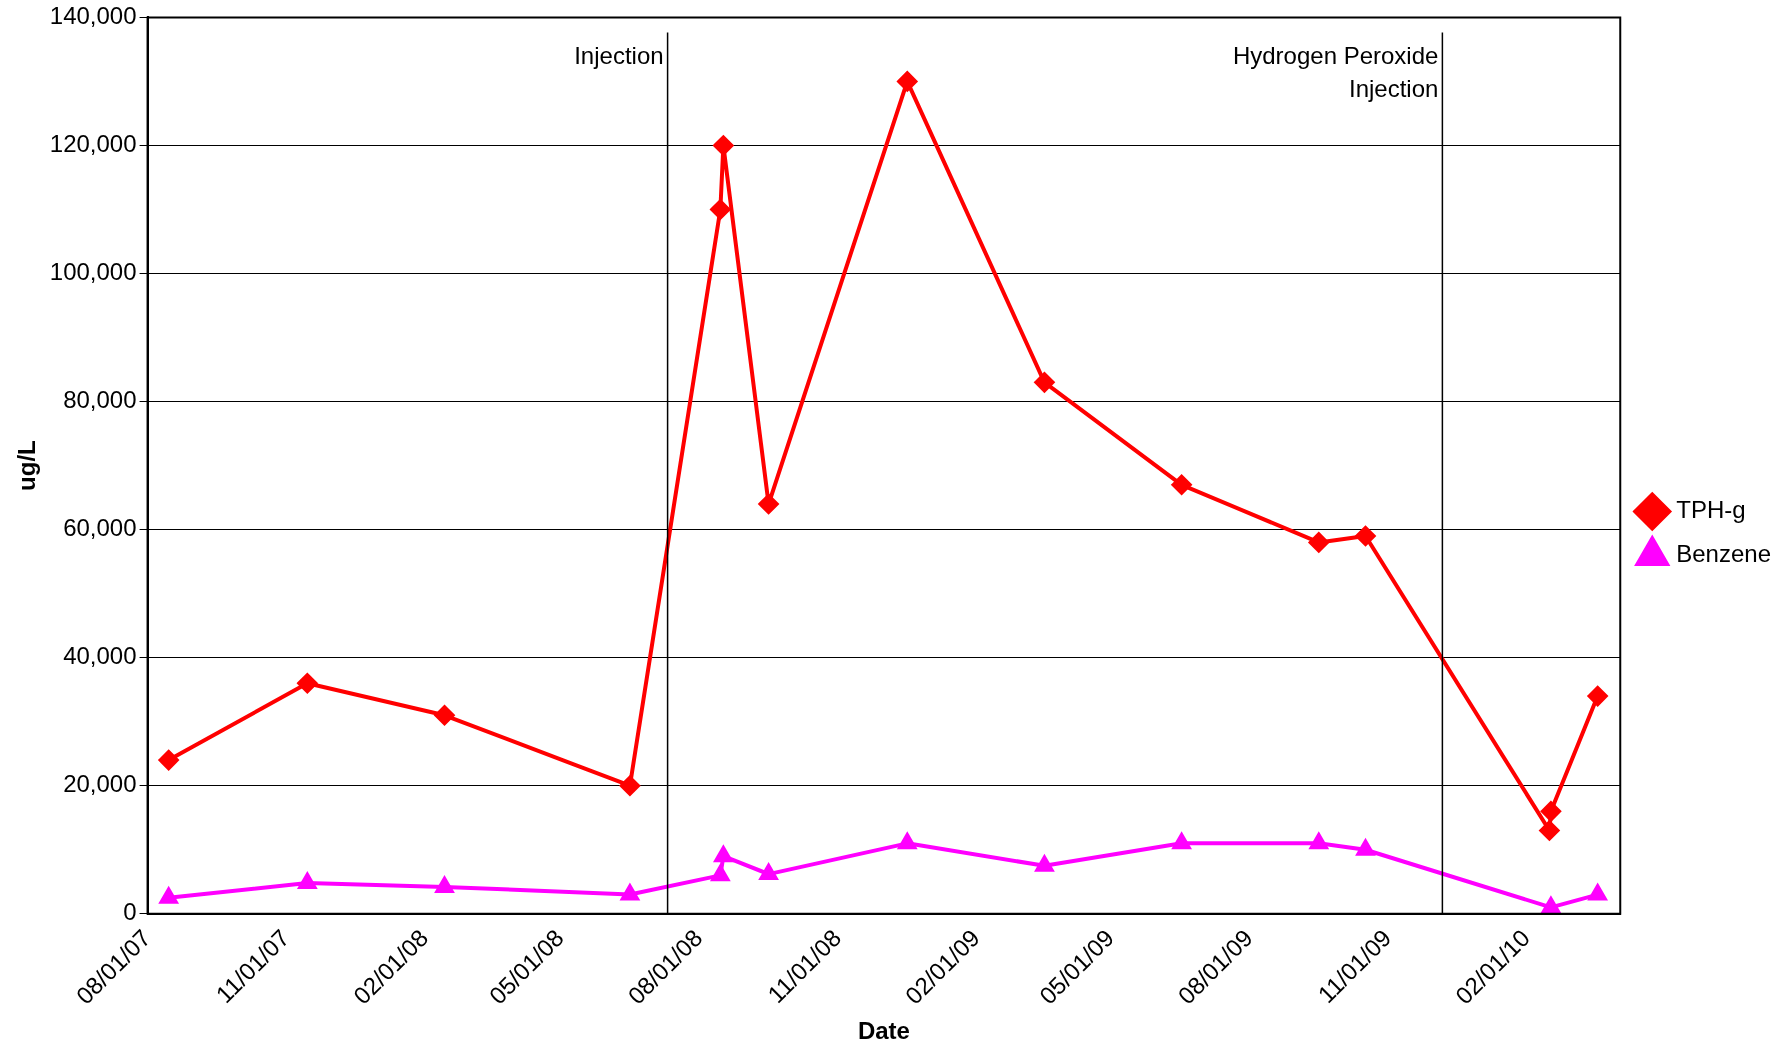 Image resolution: width=1789 pixels, height=1061 pixels. Describe the element at coordinates (93, 16) in the screenshot. I see `y-tick-label: 140,000` at that location.